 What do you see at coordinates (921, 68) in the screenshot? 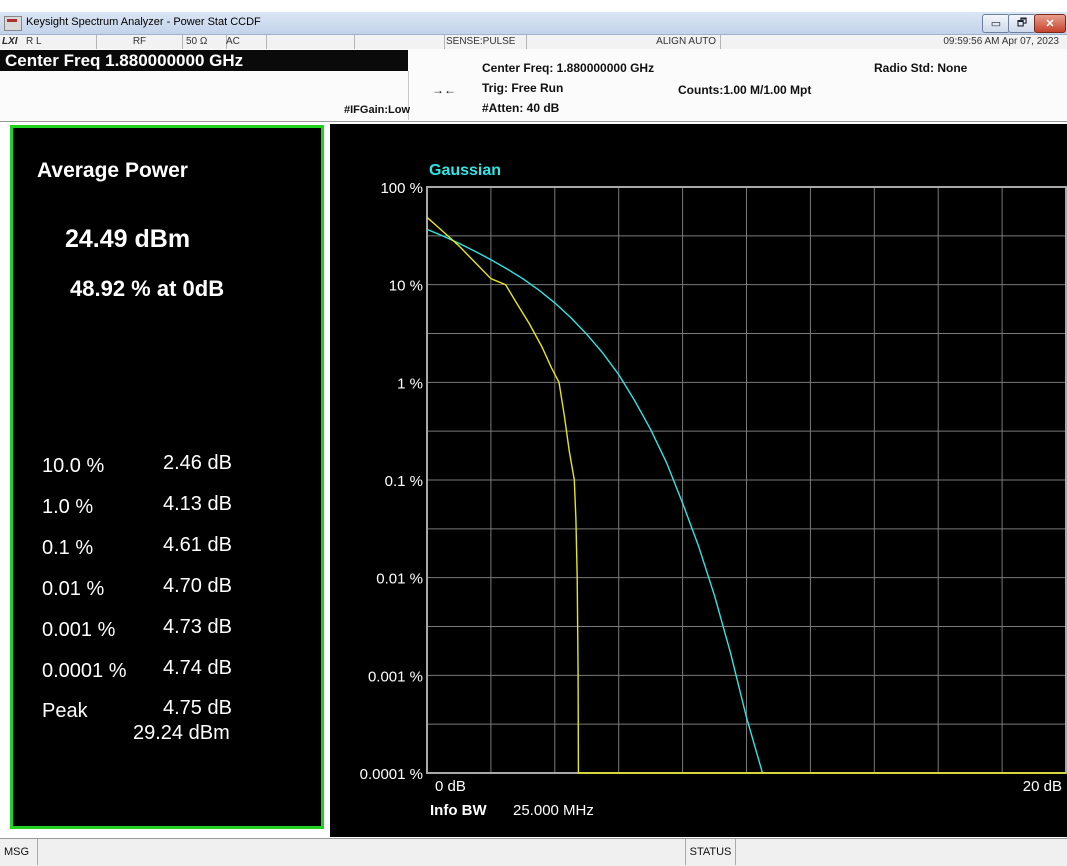
I see `radio-std-label: Radio Std: None` at bounding box center [921, 68].